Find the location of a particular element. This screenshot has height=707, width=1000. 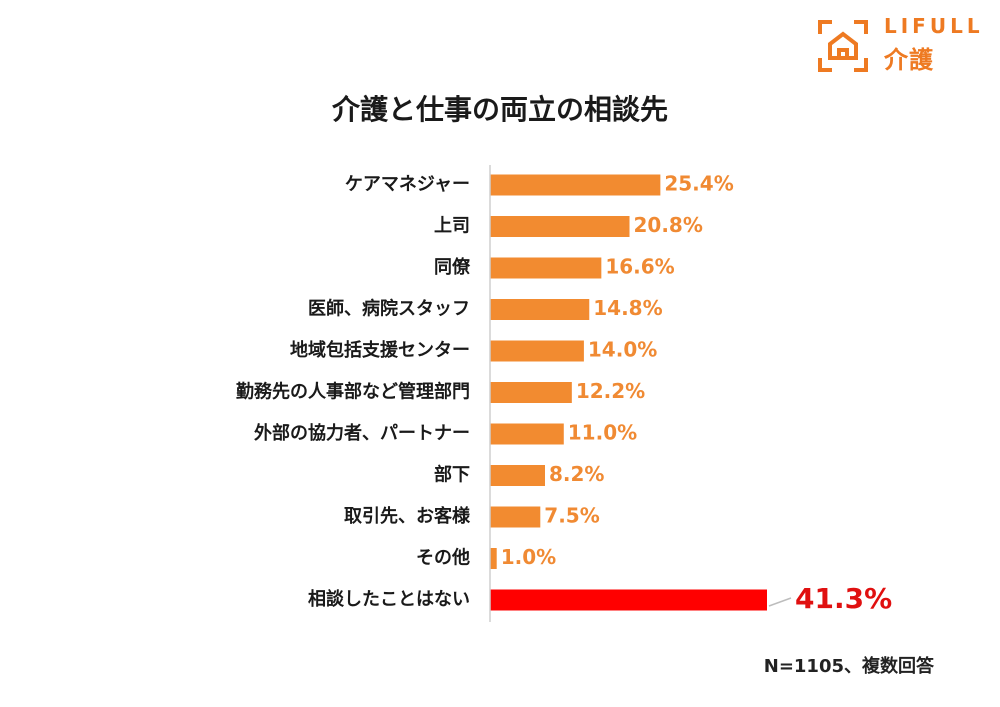

value-label: 41.3% is located at coordinates (843, 598).